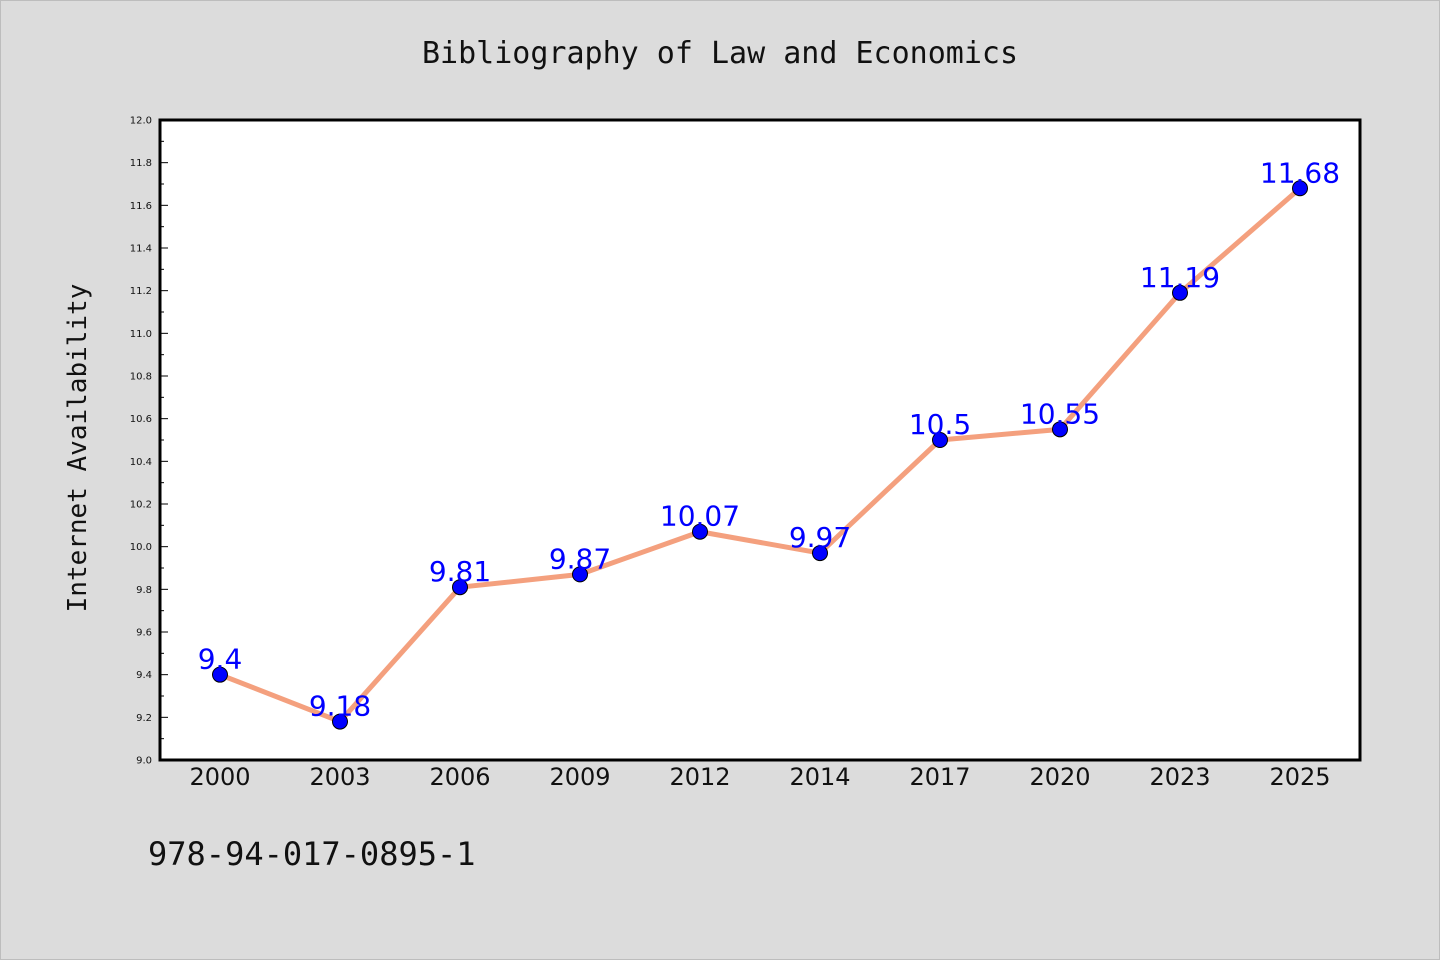 This screenshot has width=1440, height=960. What do you see at coordinates (1300, 172) in the screenshot?
I see `data-label: 11.68` at bounding box center [1300, 172].